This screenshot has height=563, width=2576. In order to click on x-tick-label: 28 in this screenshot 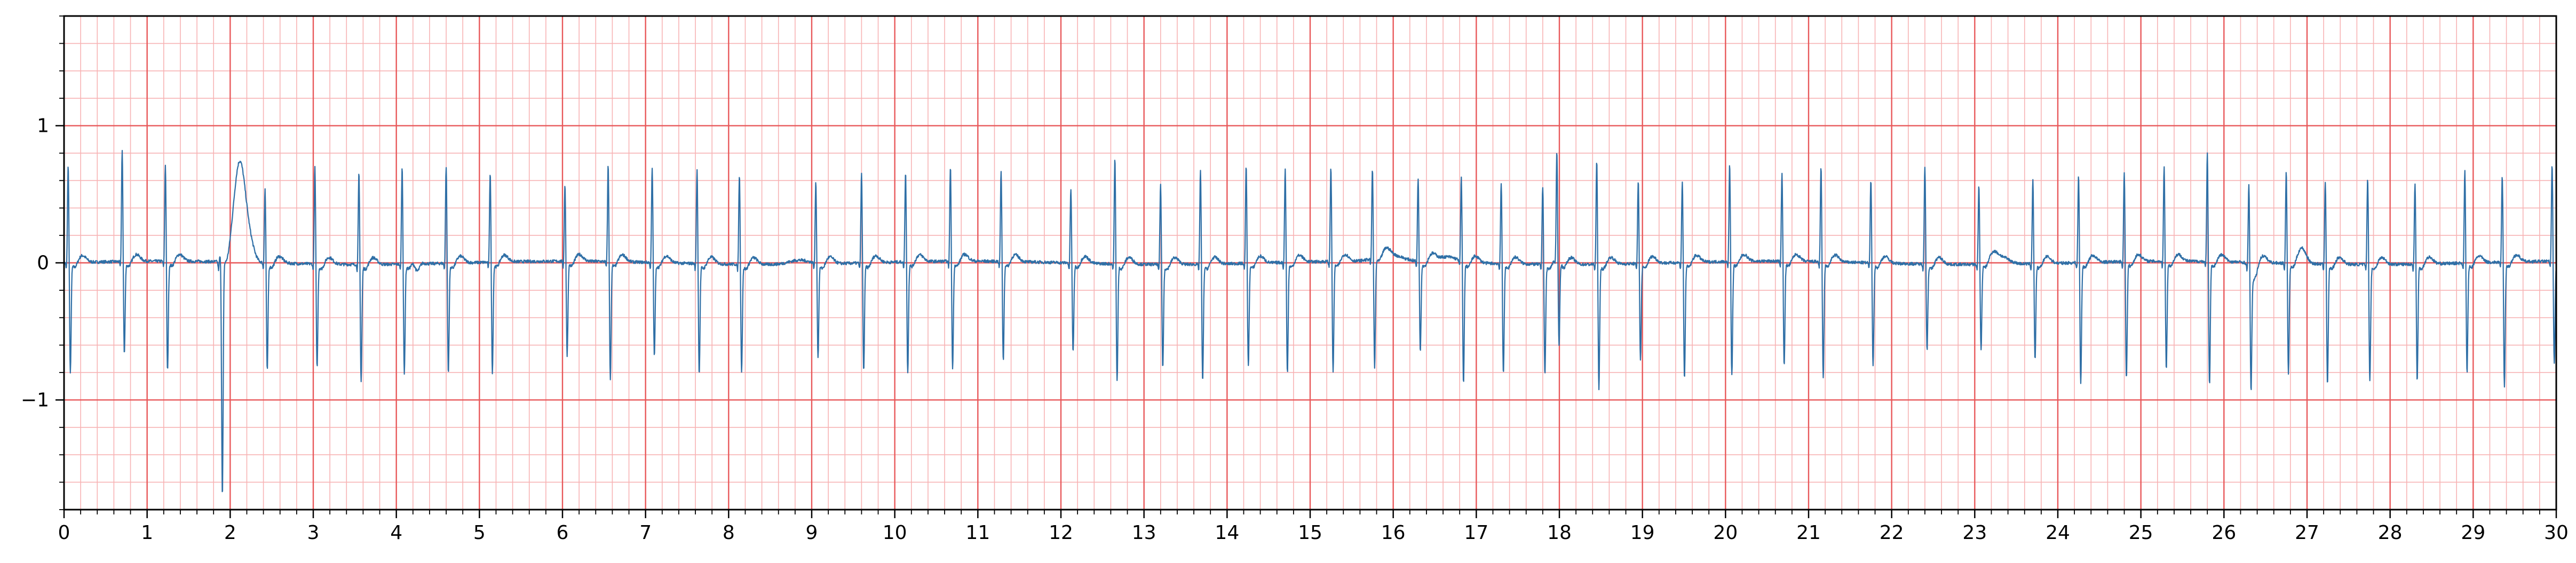, I will do `click(2390, 533)`.